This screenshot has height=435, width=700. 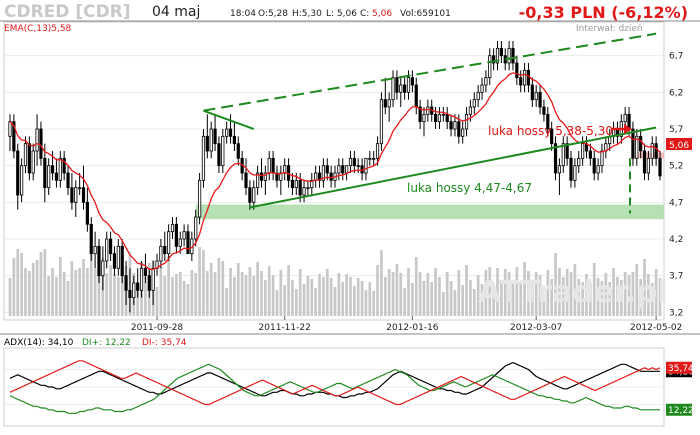 I want to click on gap-zone-upper, so click(x=650, y=155).